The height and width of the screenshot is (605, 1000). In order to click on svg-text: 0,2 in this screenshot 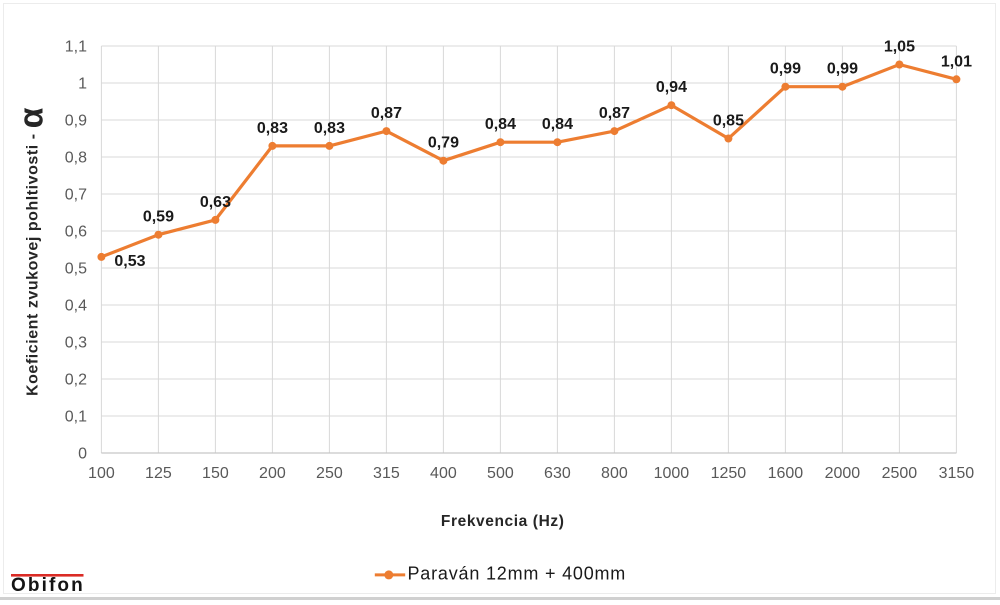, I will do `click(76, 380)`.